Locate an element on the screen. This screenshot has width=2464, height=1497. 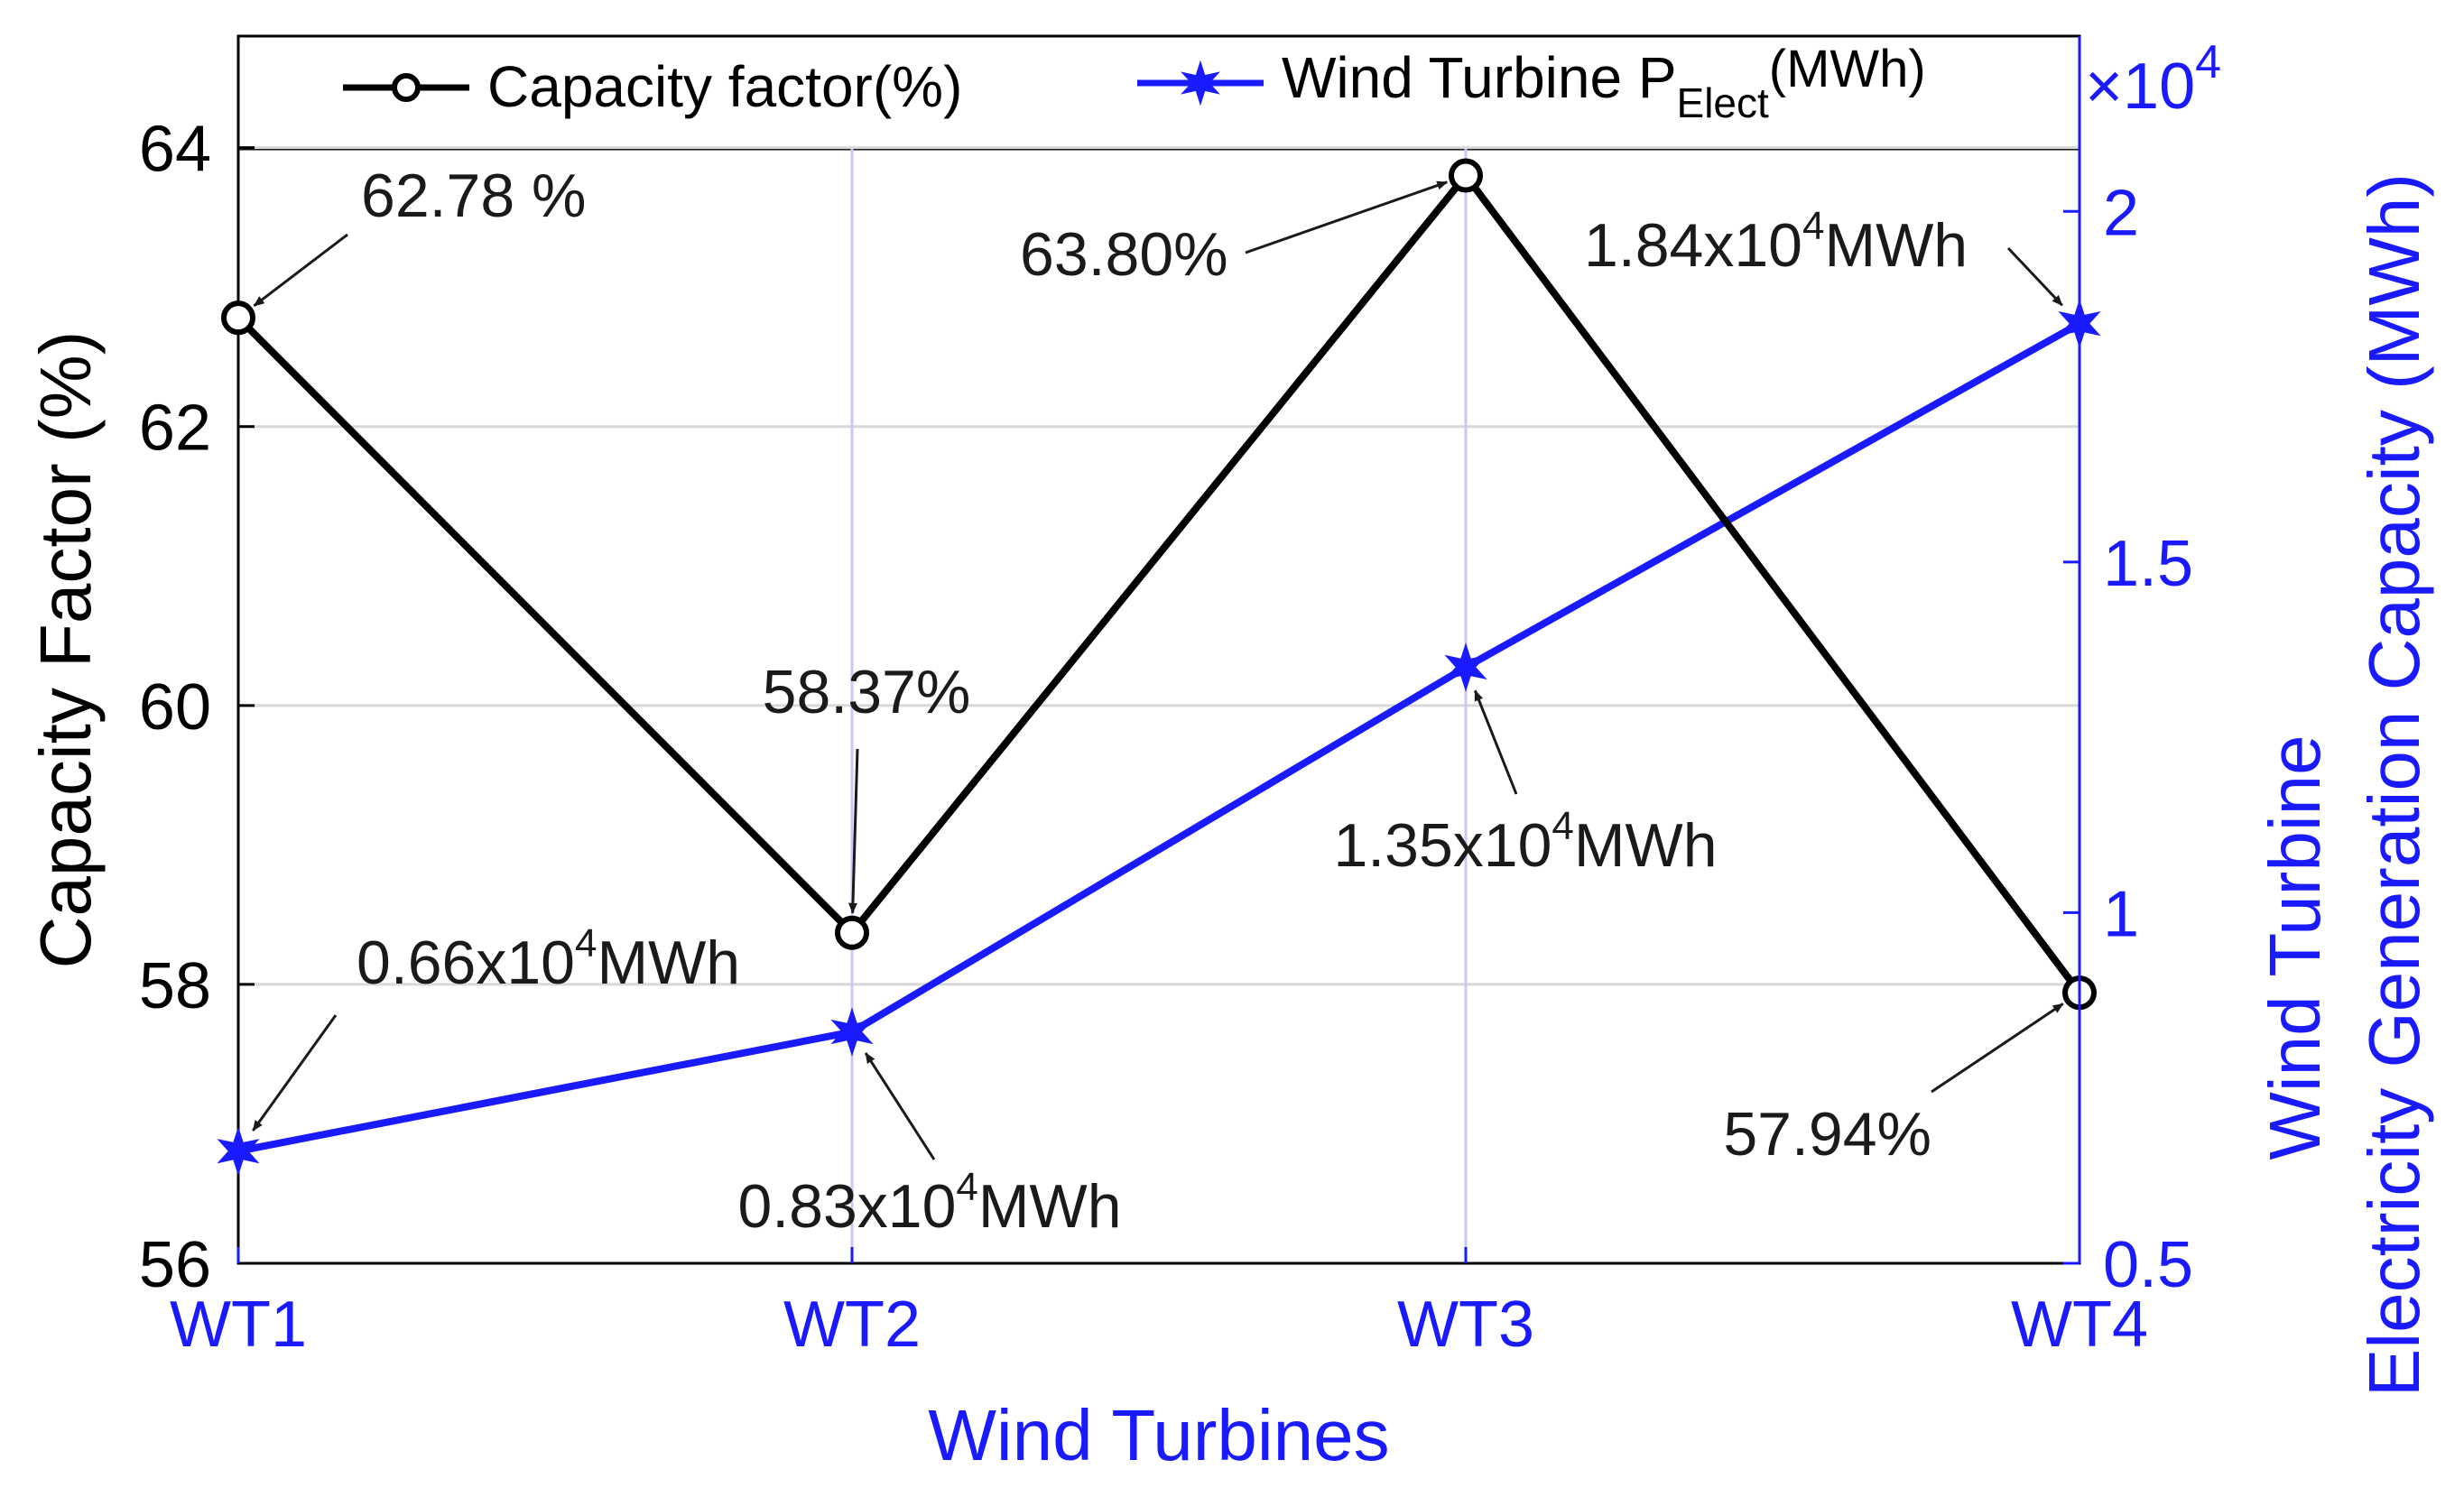
pe-annotation-base: 1.35x10 is located at coordinates (1442, 845).